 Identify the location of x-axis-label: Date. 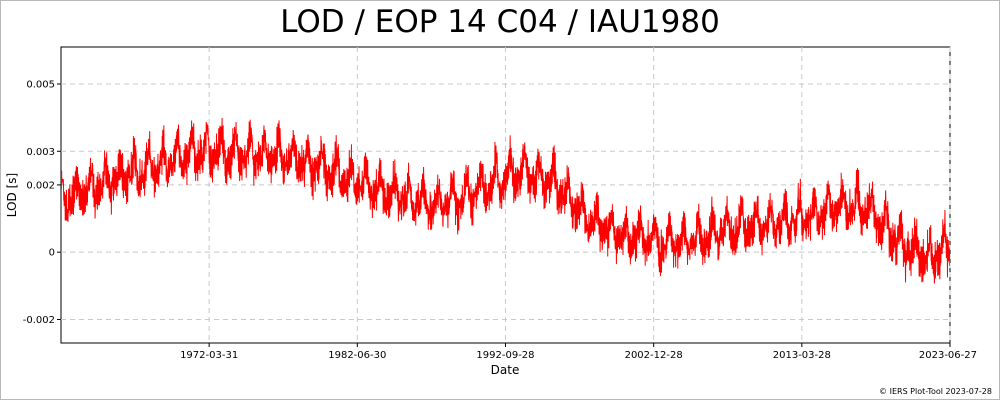
(505, 370).